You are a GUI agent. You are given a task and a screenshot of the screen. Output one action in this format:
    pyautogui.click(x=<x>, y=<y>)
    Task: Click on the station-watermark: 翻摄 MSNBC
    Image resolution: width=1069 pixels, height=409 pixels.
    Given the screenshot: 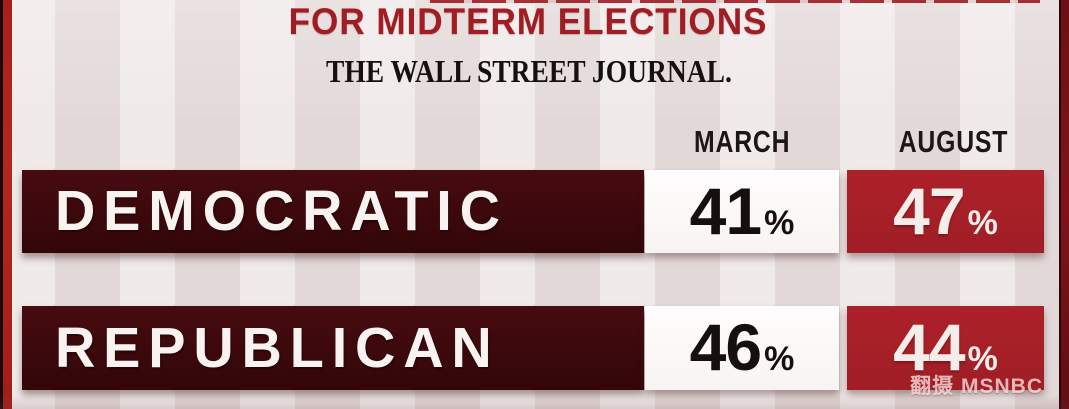 What is the action you would take?
    pyautogui.click(x=976, y=386)
    